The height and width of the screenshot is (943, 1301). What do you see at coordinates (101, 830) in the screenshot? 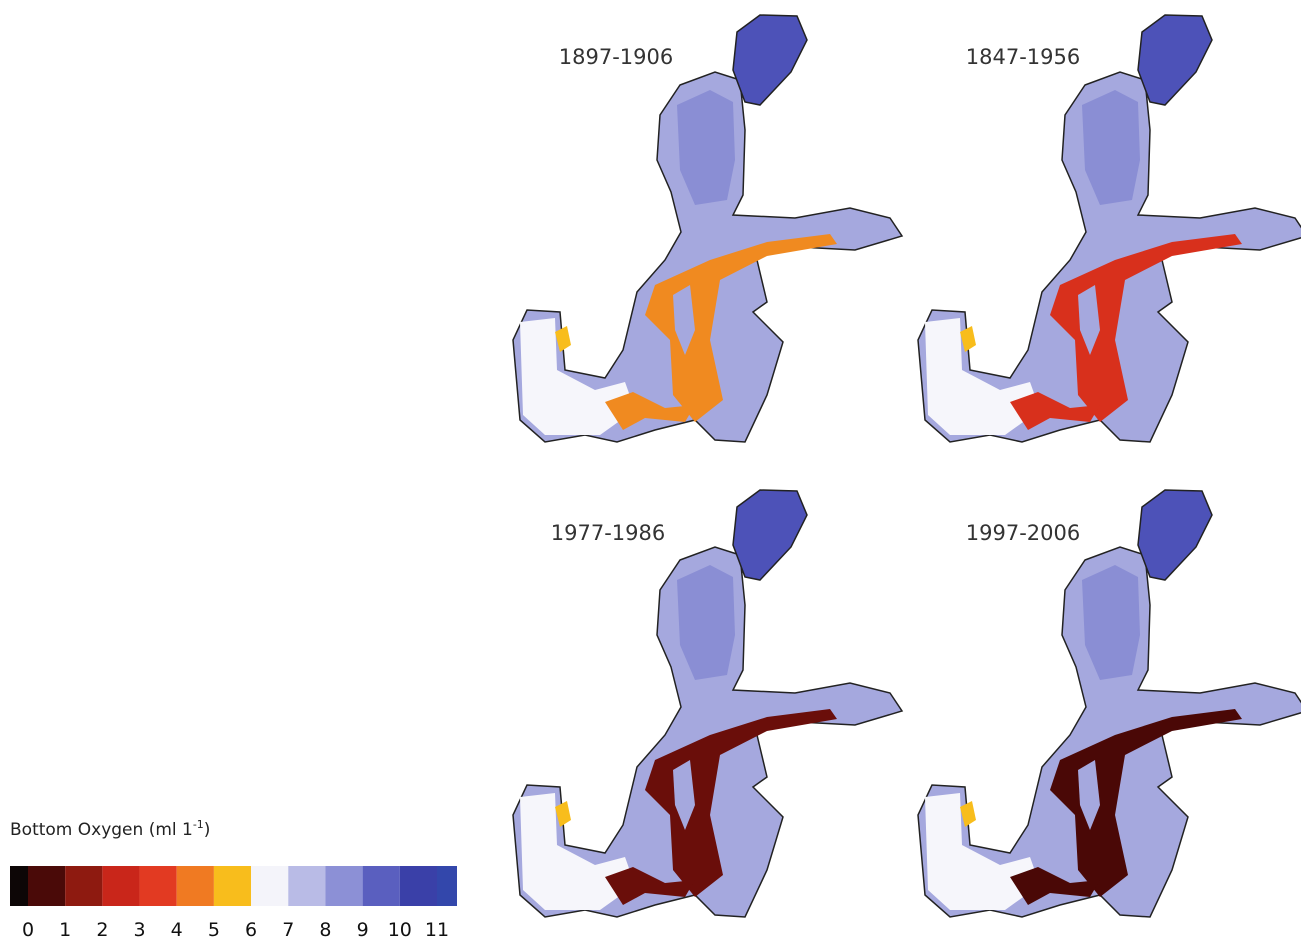
I see `legend-title-text: Bottom Oxygen (ml 1` at bounding box center [101, 830].